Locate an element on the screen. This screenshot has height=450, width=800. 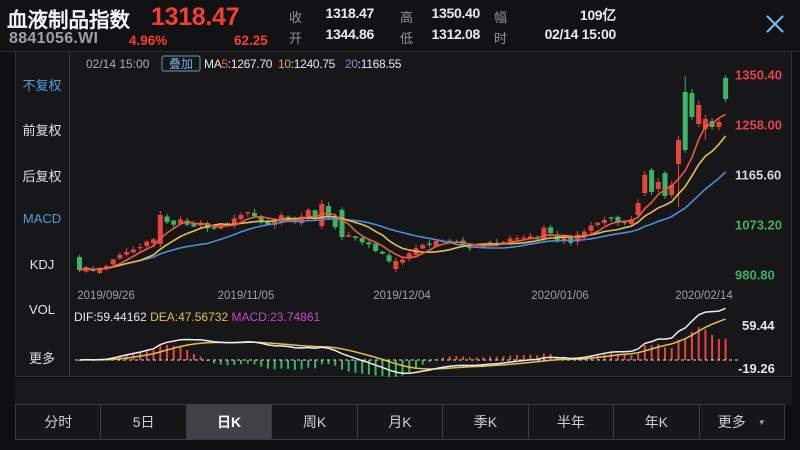
svg-text: 2020/01/06 is located at coordinates (560, 296).